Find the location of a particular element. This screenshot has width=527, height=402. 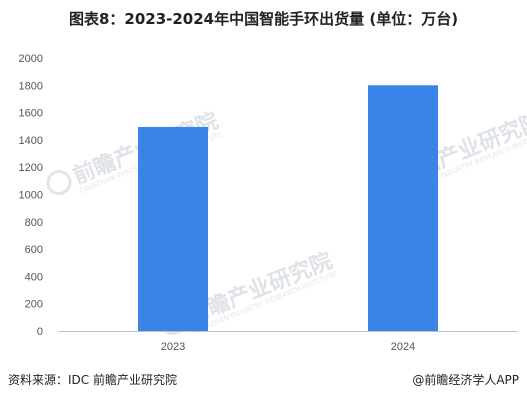

y-tick-label: 0 is located at coordinates (40, 332).